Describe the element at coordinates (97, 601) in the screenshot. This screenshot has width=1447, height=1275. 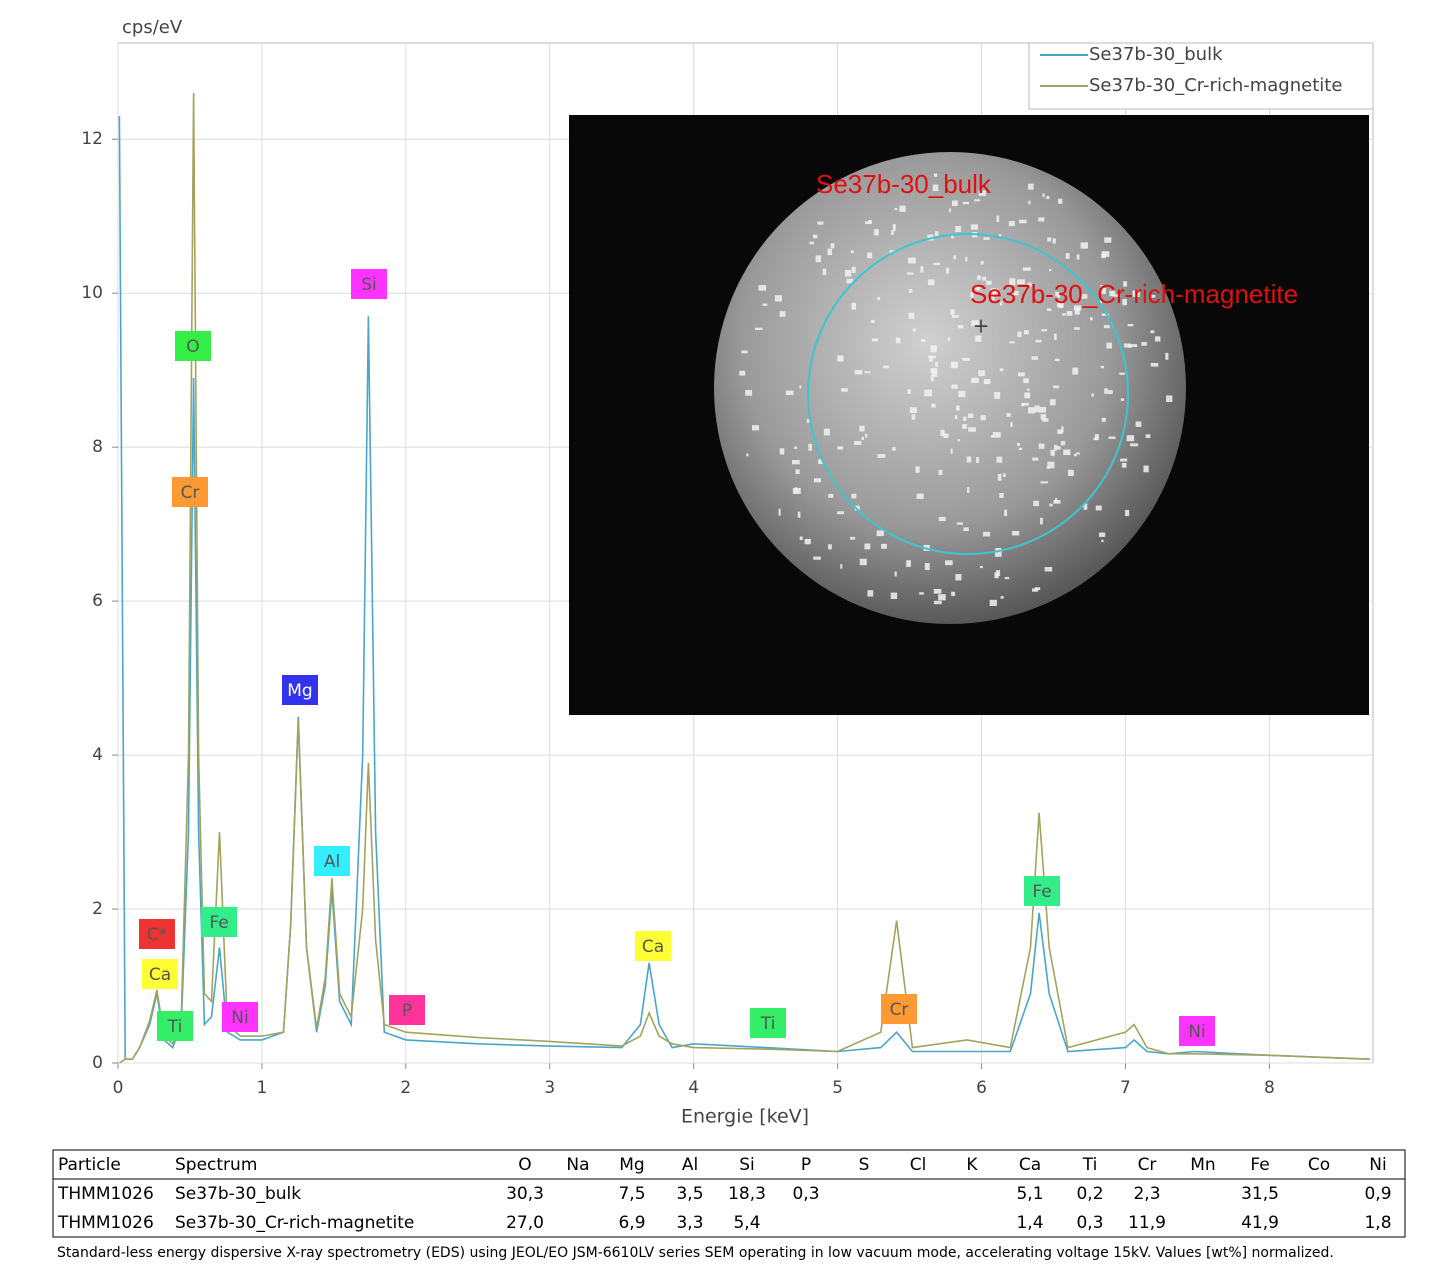
I see `y-tick-label: 6` at that location.